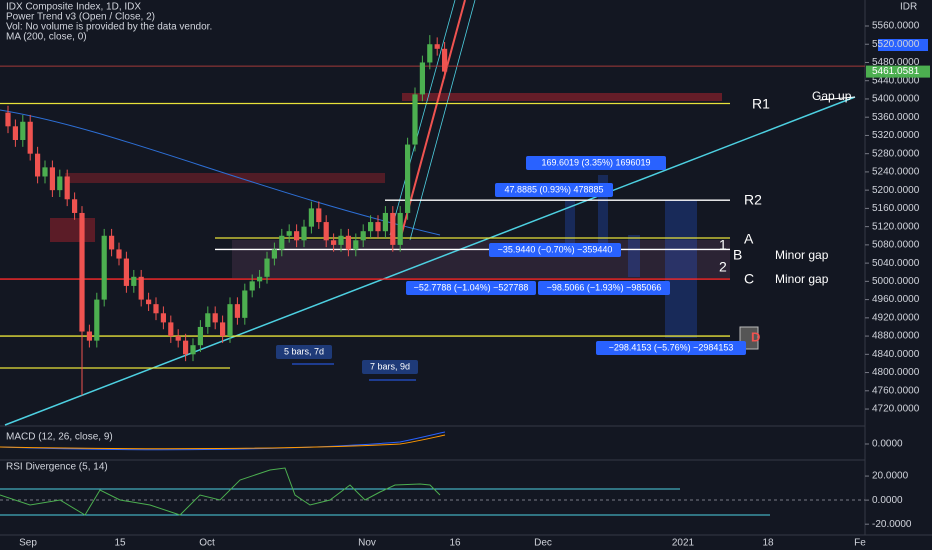 Image resolution: width=932 pixels, height=550 pixels. I want to click on x-tick-label: 18, so click(768, 543).